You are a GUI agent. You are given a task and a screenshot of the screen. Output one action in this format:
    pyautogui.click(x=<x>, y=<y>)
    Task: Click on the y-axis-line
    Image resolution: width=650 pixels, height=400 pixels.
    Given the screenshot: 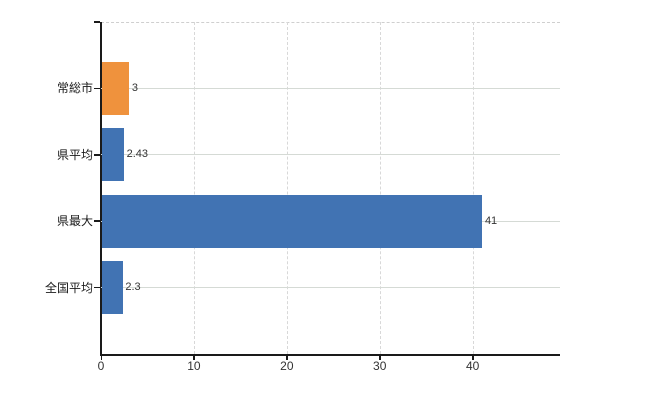 What is the action you would take?
    pyautogui.click(x=101, y=188)
    